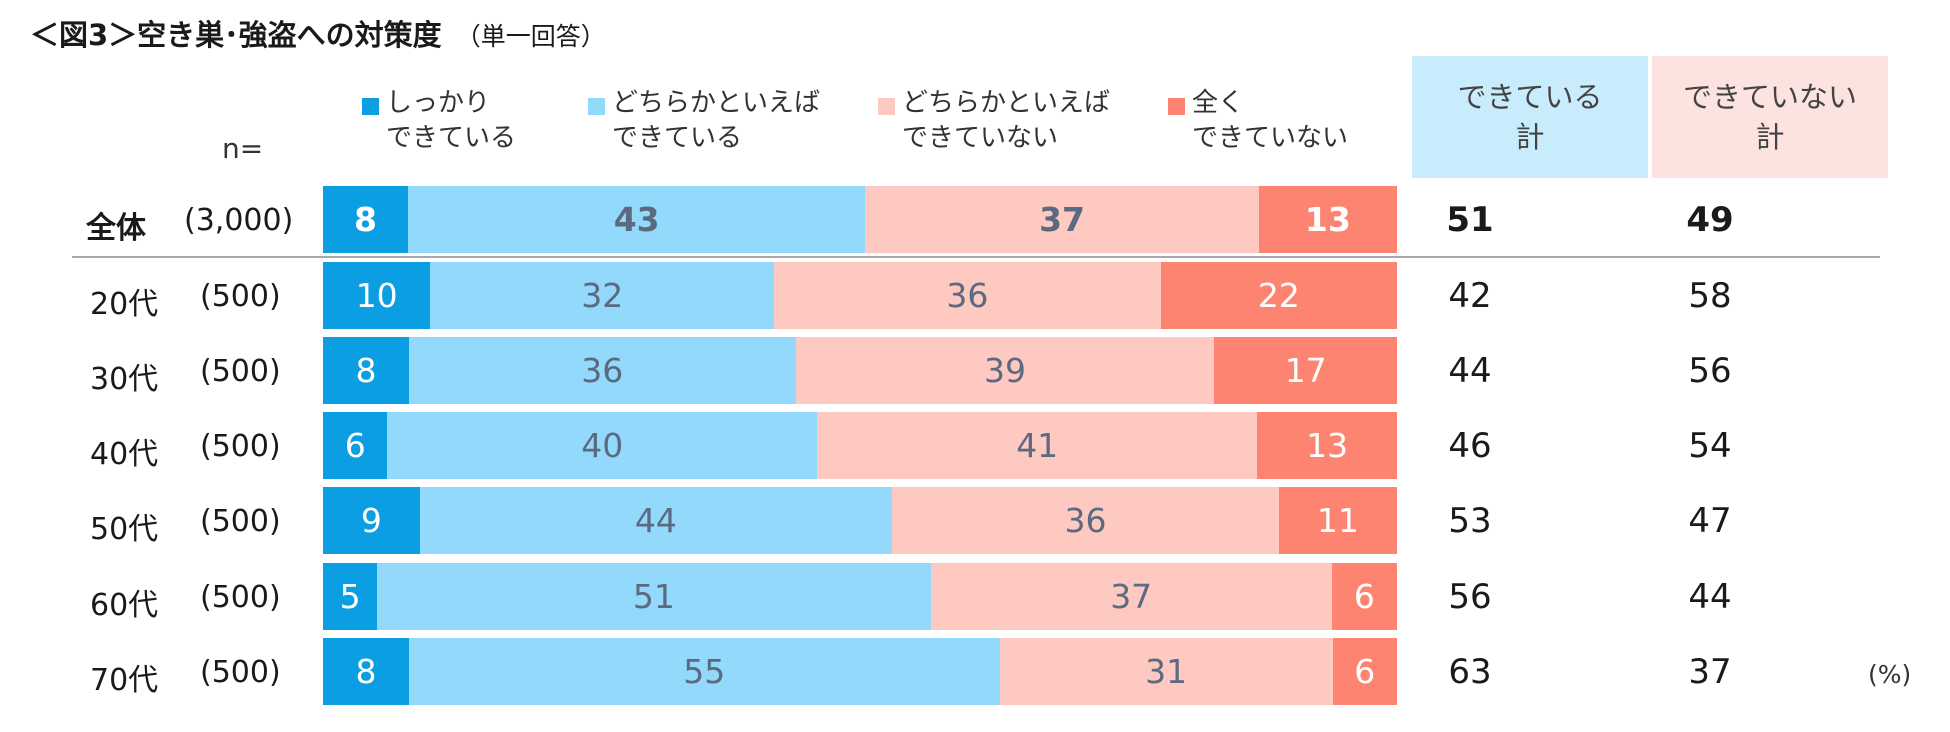  What do you see at coordinates (124, 680) in the screenshot?
I see `category-name: 70代` at bounding box center [124, 680].